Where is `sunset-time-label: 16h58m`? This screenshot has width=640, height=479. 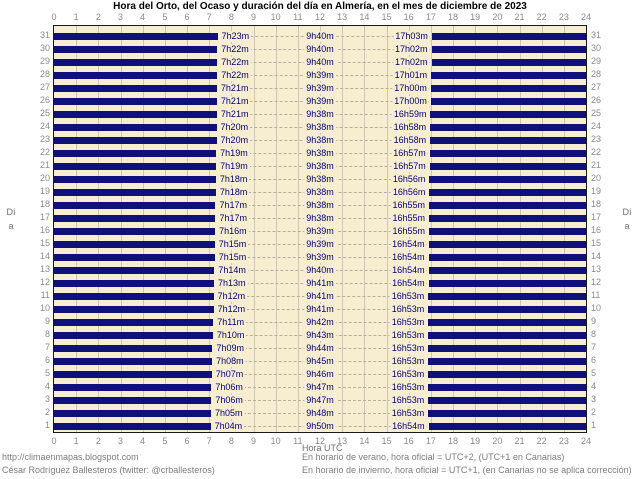
sunset-time-label: 16h58m is located at coordinates (410, 140).